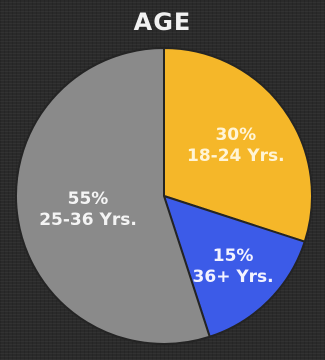 The height and width of the screenshot is (360, 325). I want to click on slice-category-label: 18-24 Yrs., so click(236, 156).